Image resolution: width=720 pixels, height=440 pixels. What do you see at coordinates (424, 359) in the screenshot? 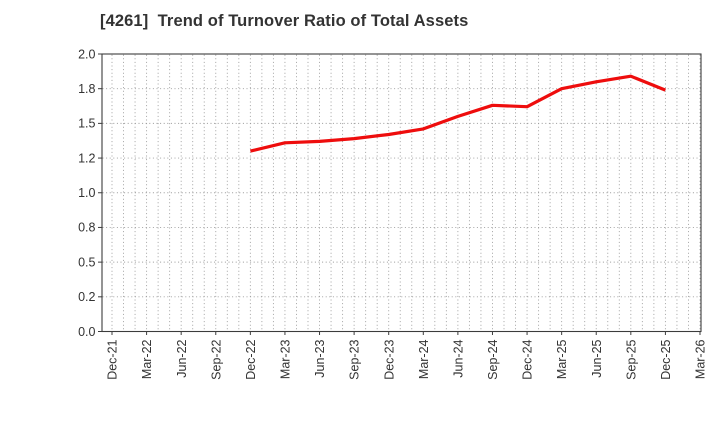
I see `x-tick-label: Mar-24` at bounding box center [424, 359].